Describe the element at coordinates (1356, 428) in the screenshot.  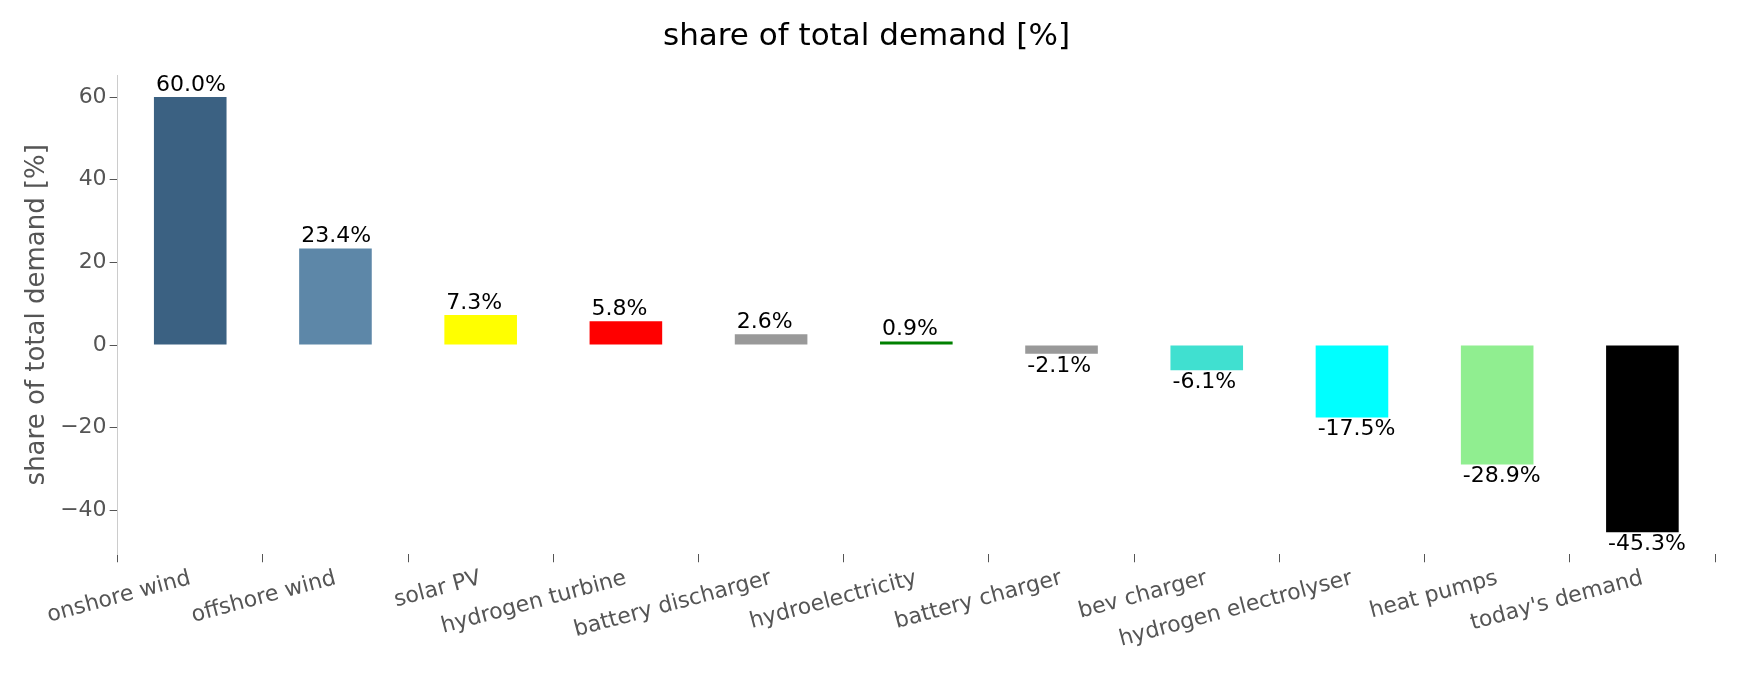
I see `data-label: -17.5%` at that location.